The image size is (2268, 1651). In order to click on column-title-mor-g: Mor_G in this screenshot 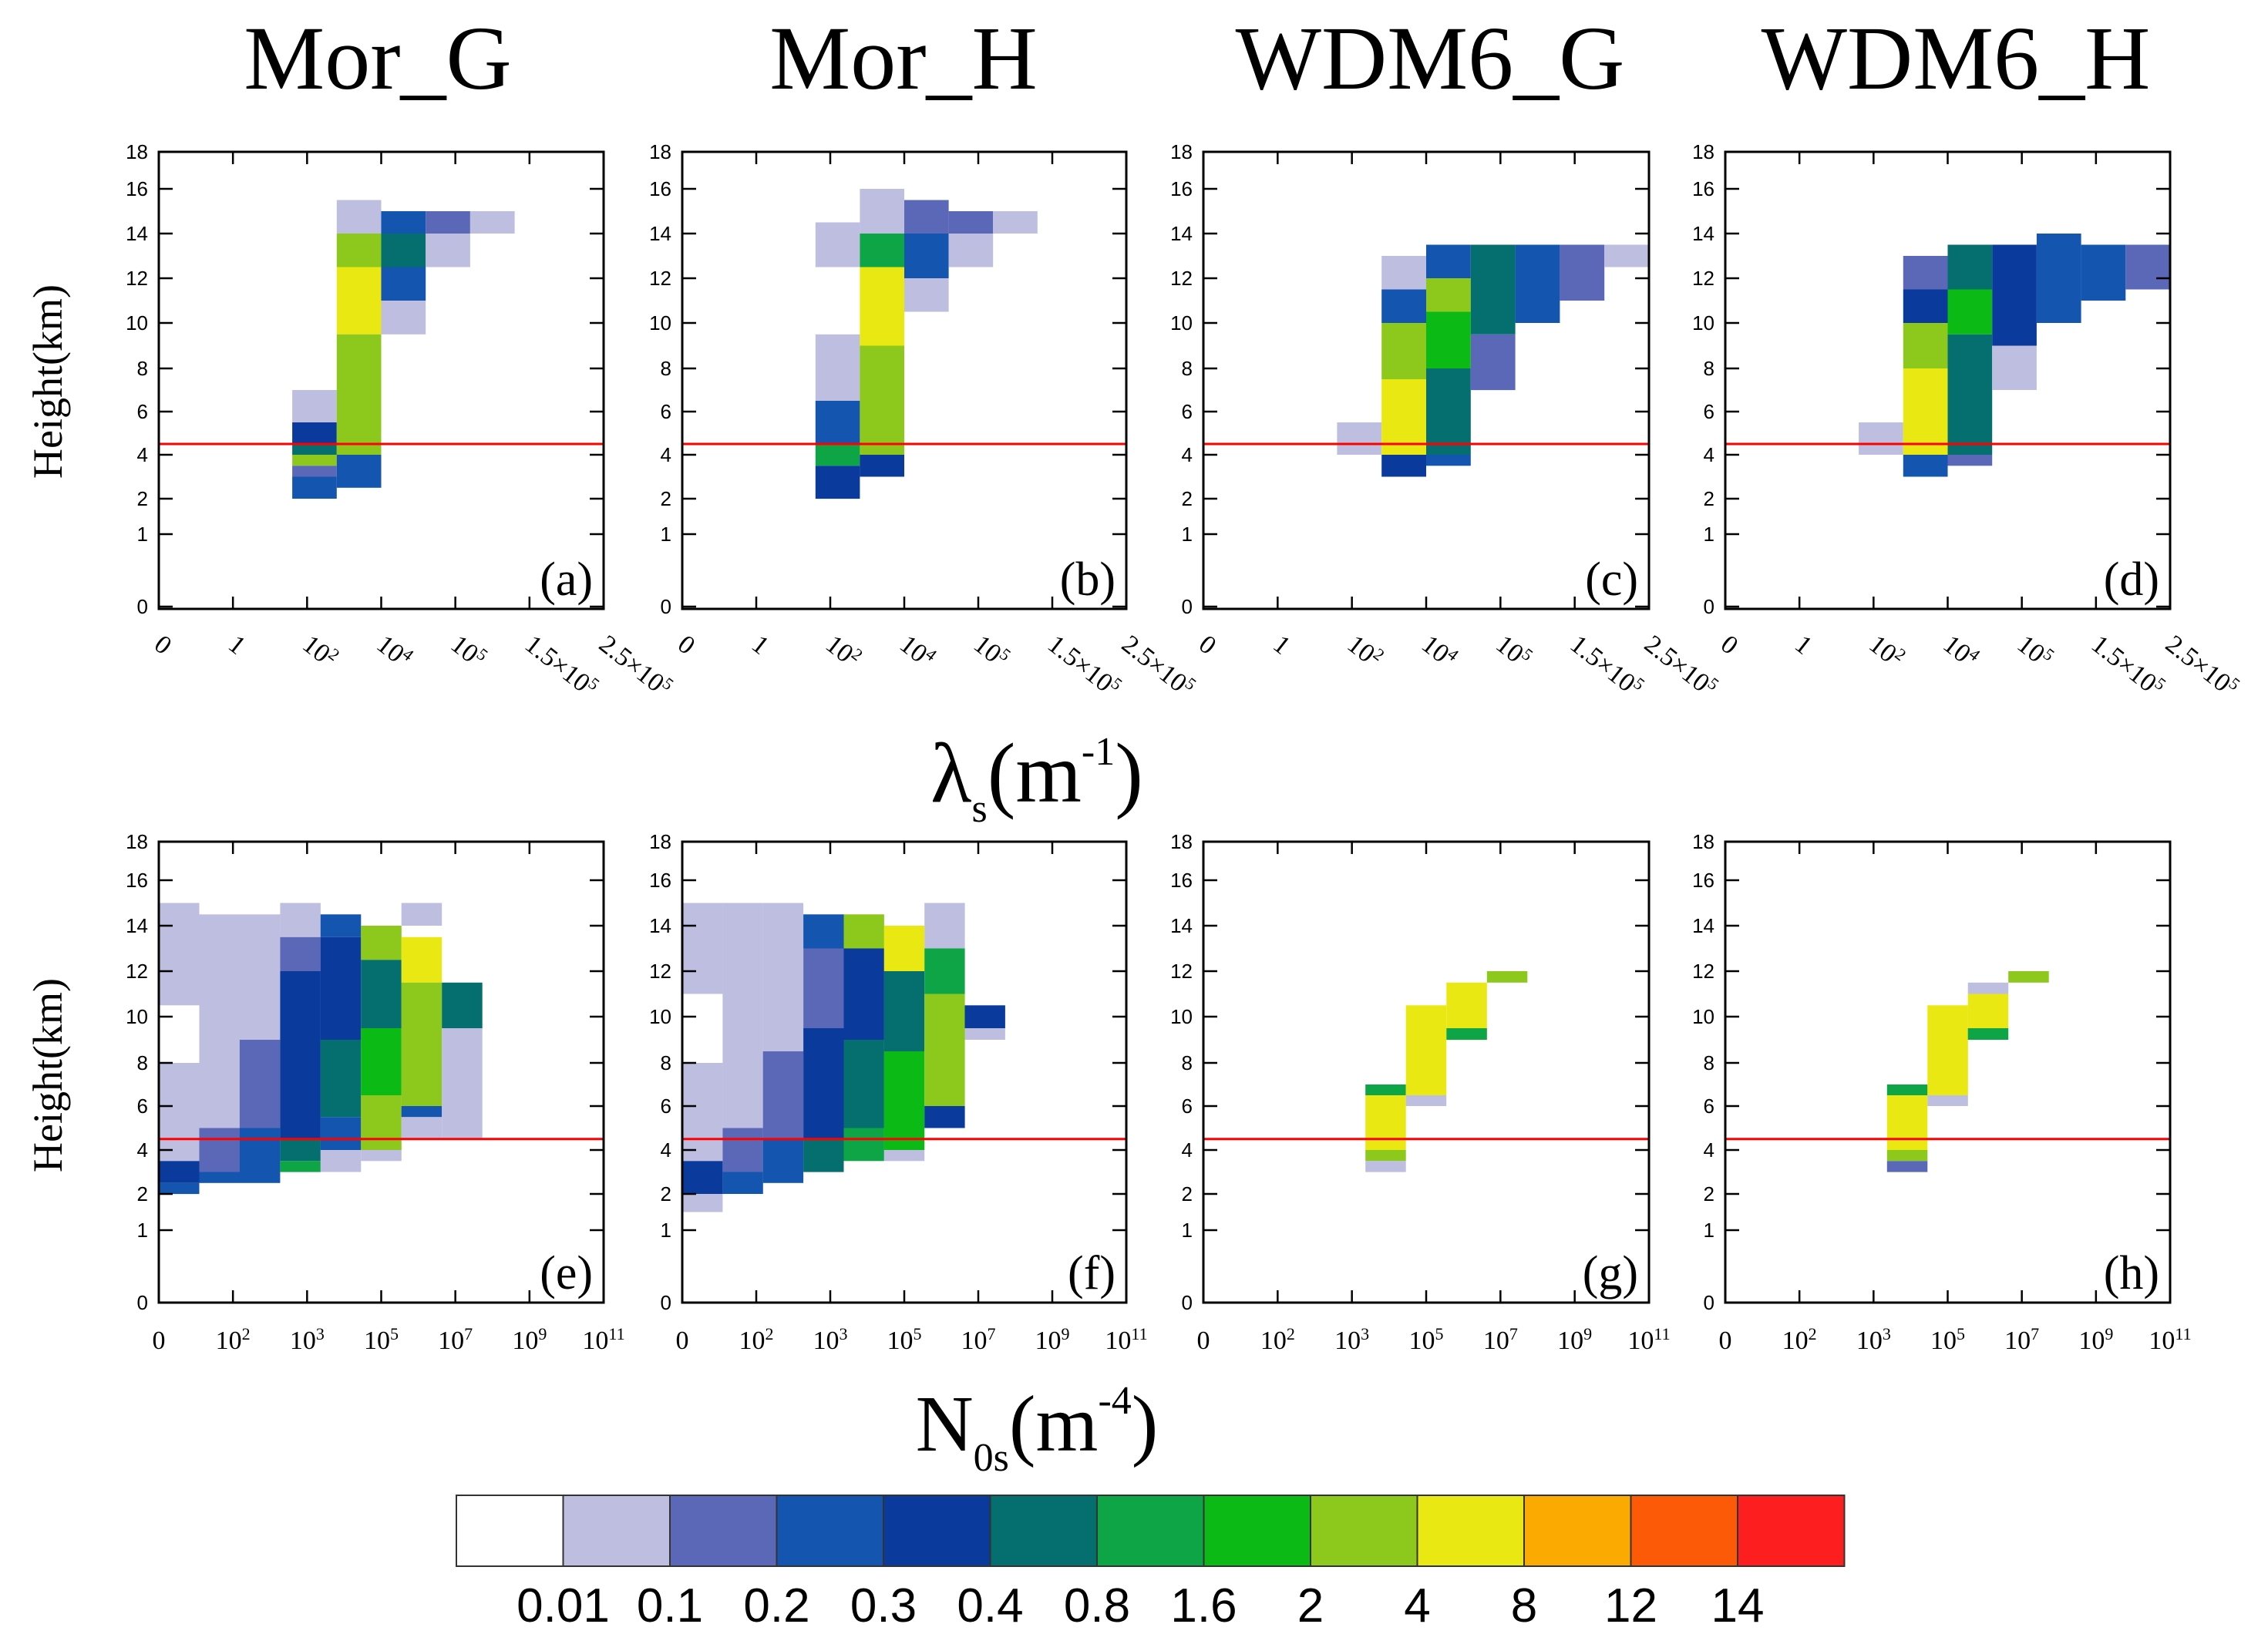, I will do `click(377, 58)`.